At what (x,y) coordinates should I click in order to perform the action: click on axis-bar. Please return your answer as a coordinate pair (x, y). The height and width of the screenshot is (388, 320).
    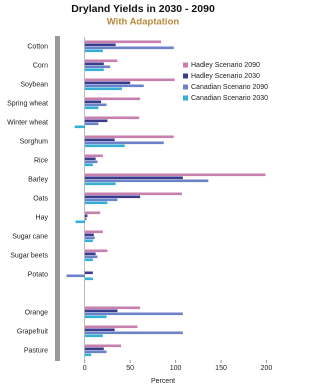
    Looking at the image, I should click on (57, 198).